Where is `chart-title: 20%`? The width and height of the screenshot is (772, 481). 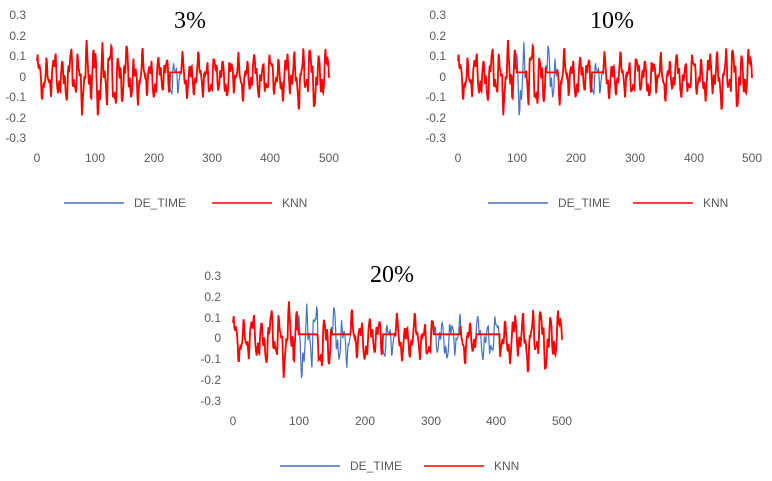 chart-title: 20% is located at coordinates (392, 275).